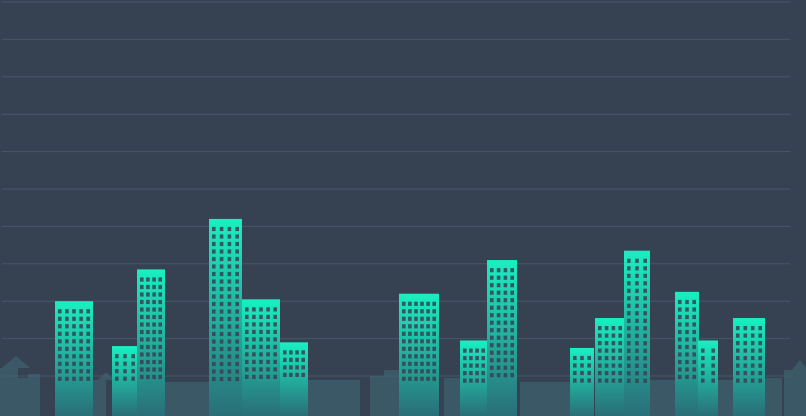 Image resolution: width=806 pixels, height=416 pixels. What do you see at coordinates (151, 342) in the screenshot?
I see `building-bar` at bounding box center [151, 342].